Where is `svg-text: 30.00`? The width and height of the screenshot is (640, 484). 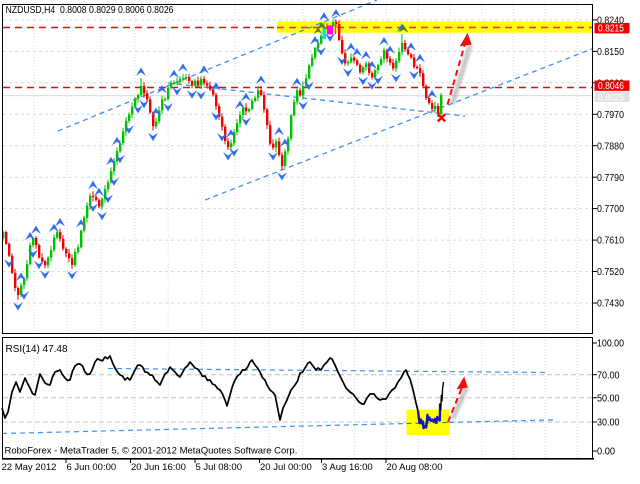
svg-text: 30.00 is located at coordinates (608, 423).